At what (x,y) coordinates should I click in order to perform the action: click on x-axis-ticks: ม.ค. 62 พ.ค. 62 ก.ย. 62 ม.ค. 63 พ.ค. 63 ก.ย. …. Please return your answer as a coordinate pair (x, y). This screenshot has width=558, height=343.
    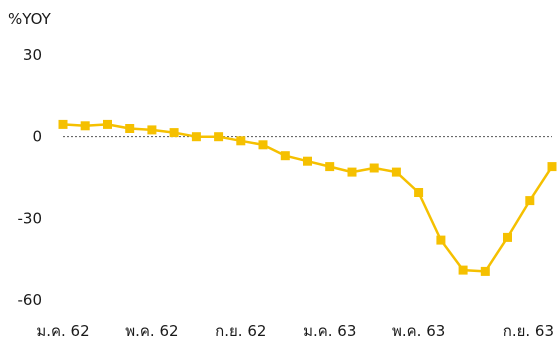
    Looking at the image, I should click on (295, 331).